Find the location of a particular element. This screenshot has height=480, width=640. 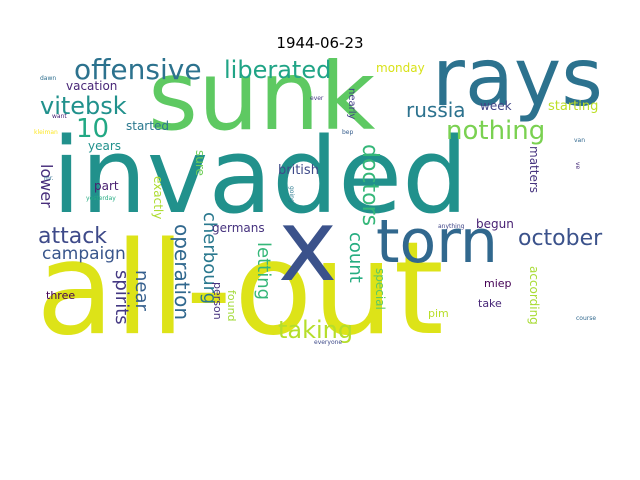

word-10: 10 is located at coordinates (93, 129).